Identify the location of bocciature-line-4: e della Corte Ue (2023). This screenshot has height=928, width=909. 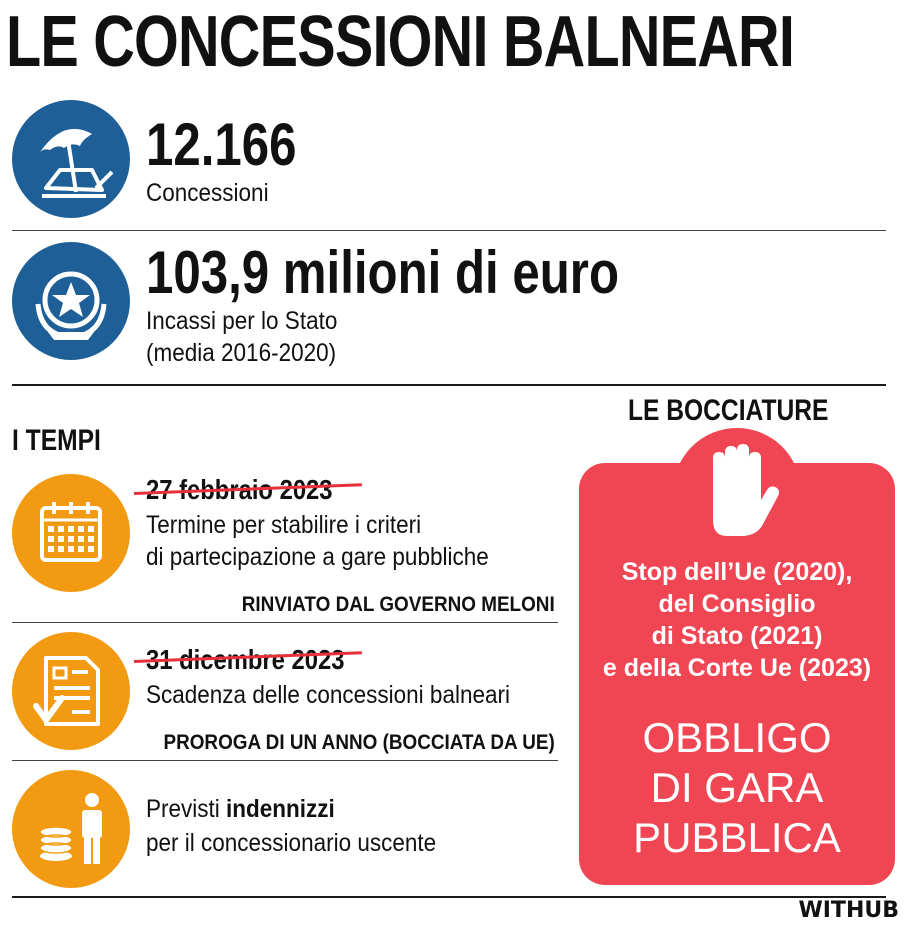
(737, 668).